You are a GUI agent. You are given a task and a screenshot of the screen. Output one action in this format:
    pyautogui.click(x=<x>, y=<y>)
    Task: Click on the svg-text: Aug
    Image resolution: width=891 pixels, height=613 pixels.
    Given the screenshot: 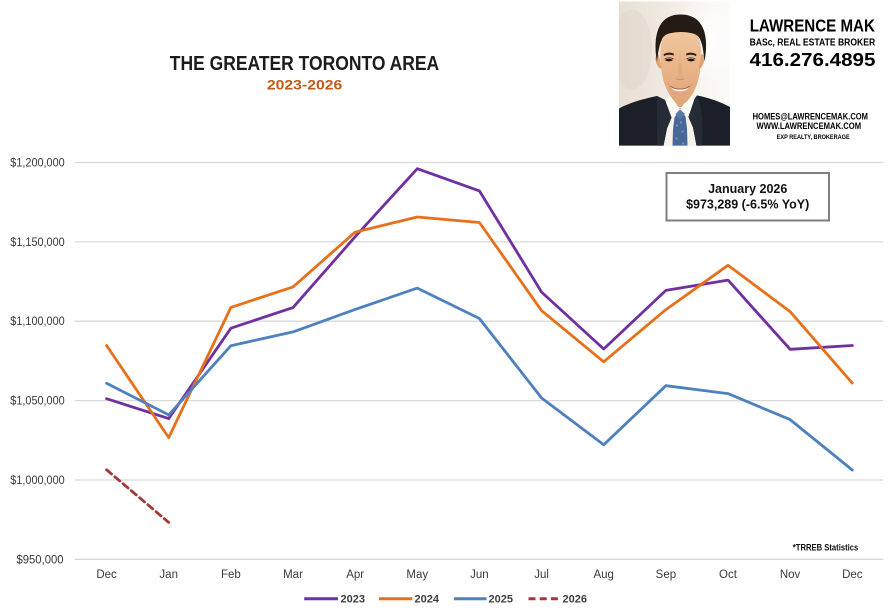 What is the action you would take?
    pyautogui.click(x=603, y=575)
    